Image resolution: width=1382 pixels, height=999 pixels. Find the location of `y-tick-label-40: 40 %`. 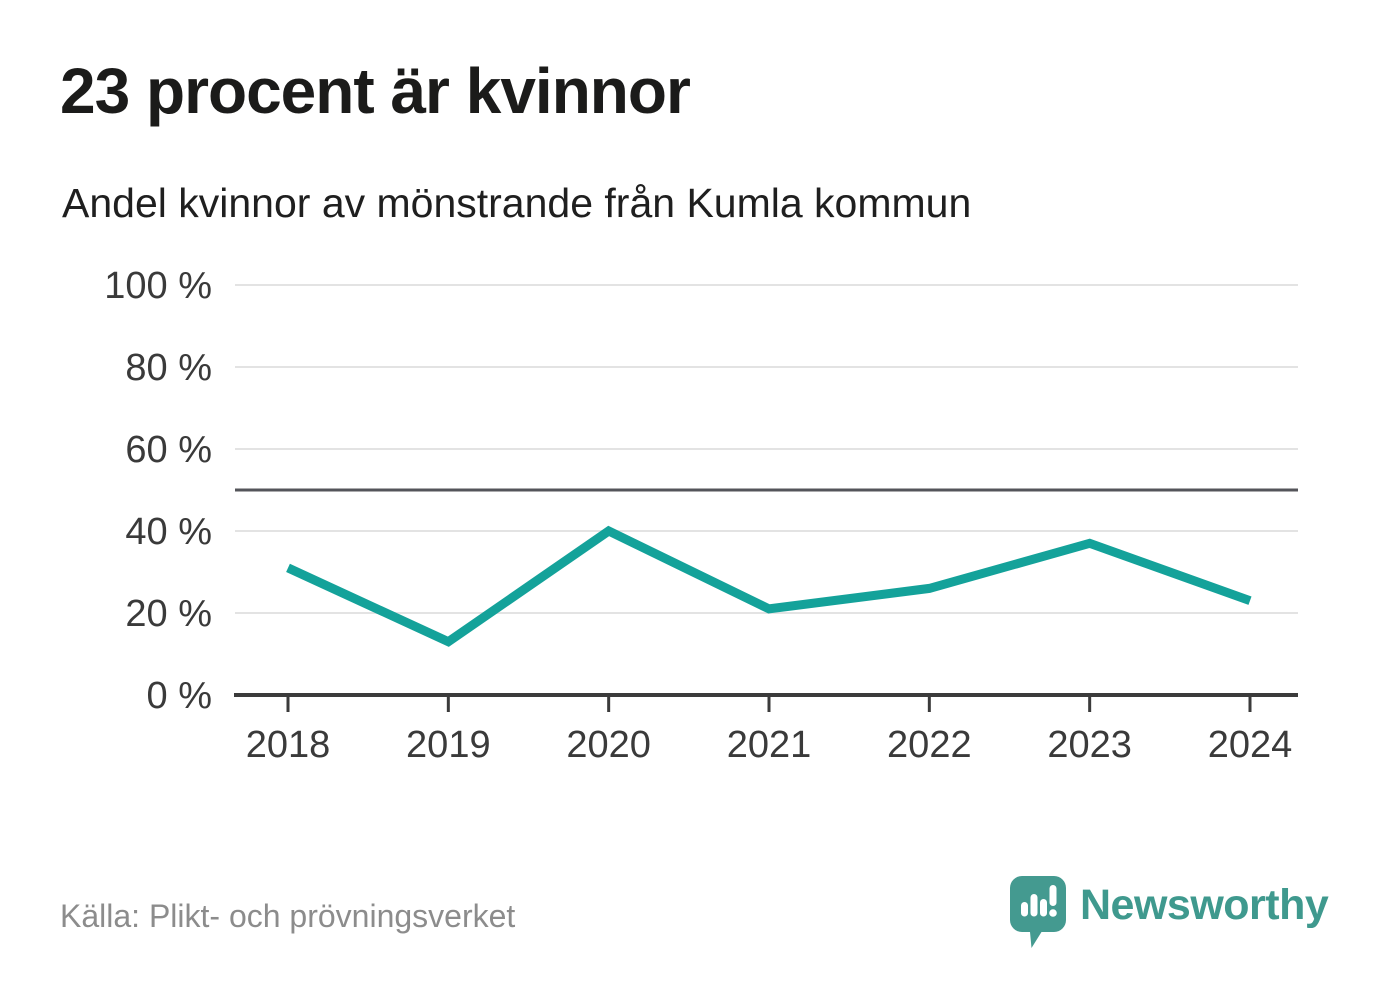

y-tick-label-40: 40 % is located at coordinates (168, 532).